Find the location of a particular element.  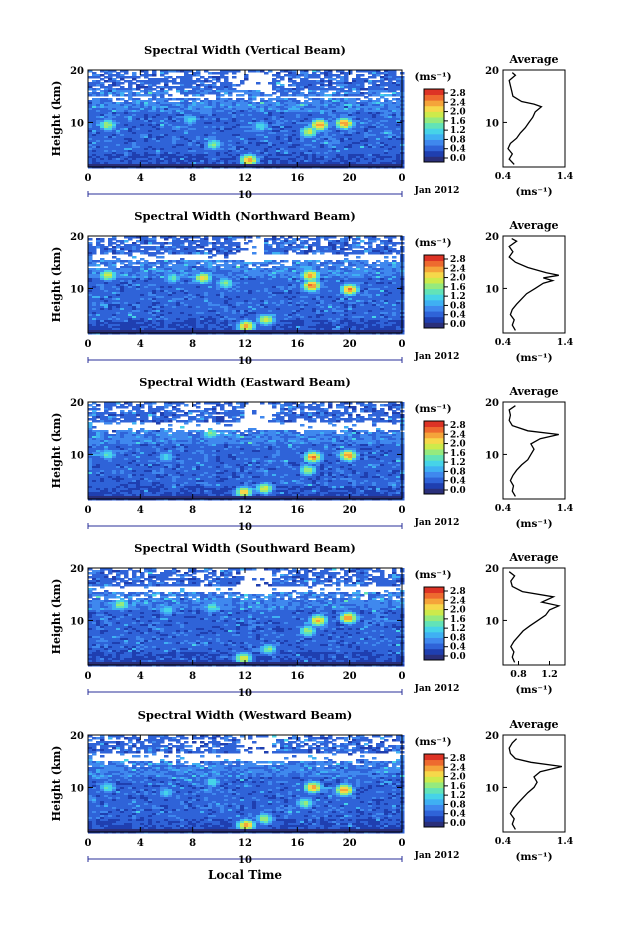

y-tick-label: 10 is located at coordinates (77, 123).